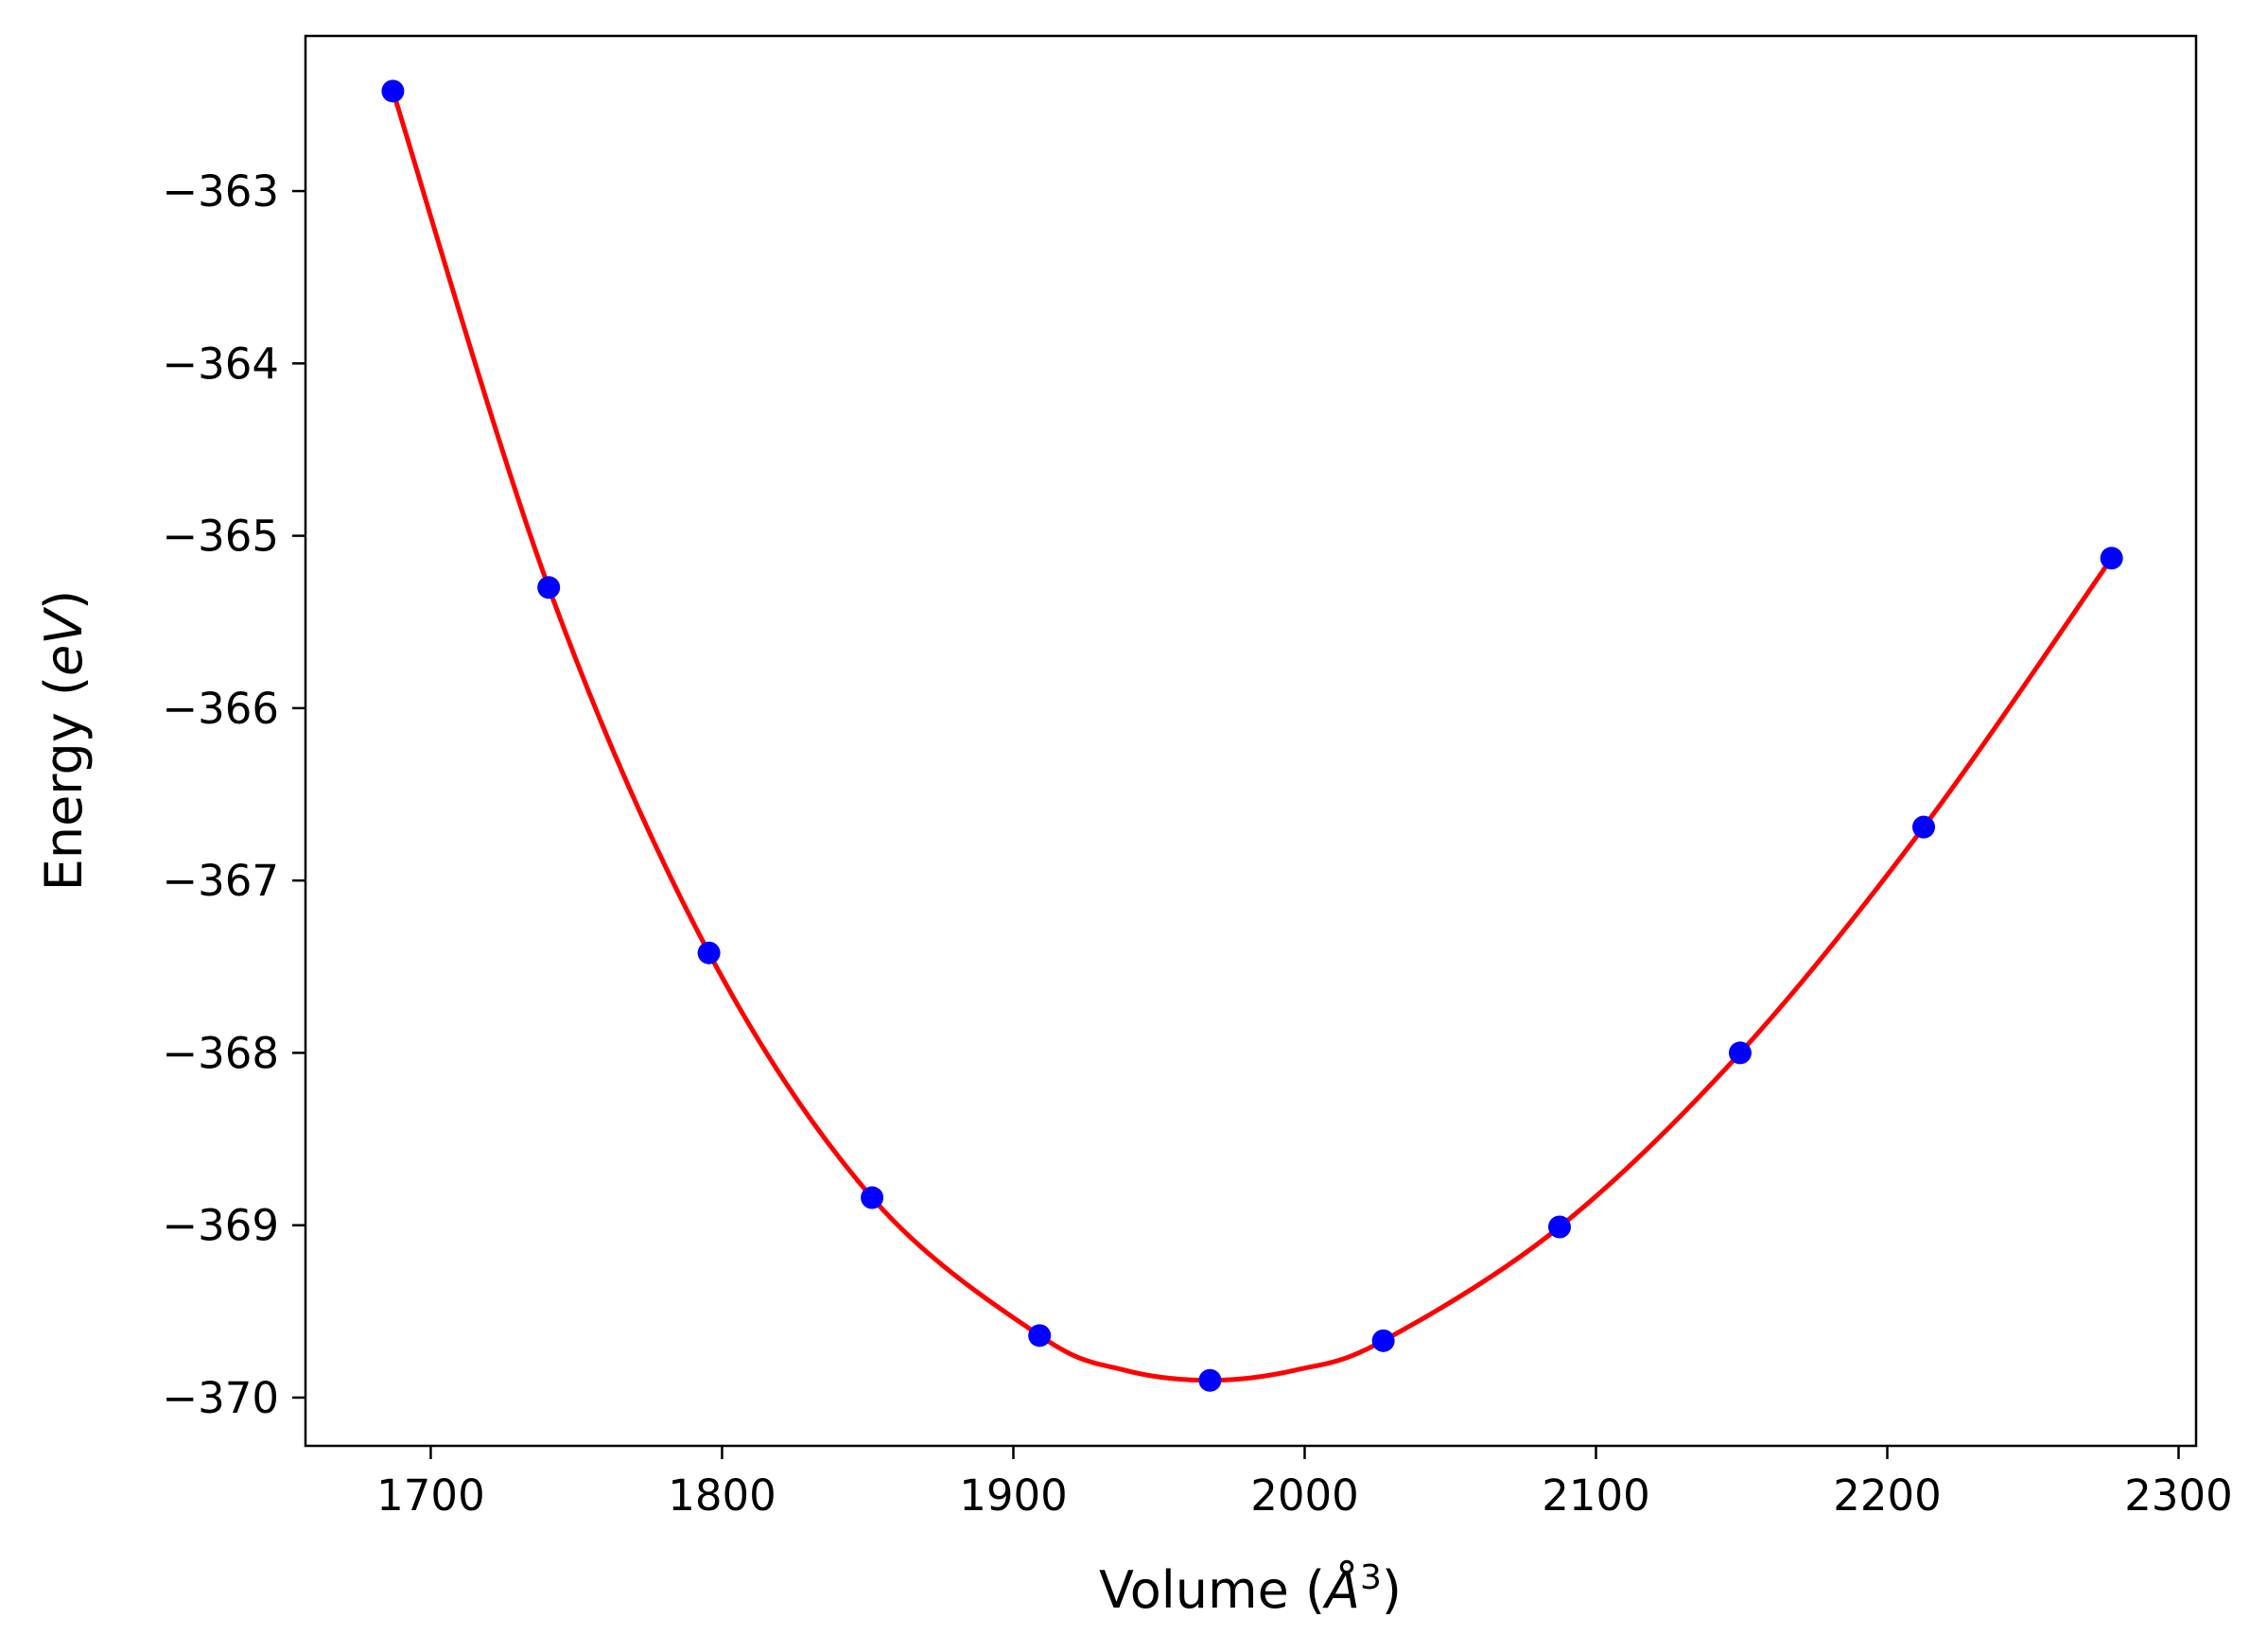 This screenshot has height=1652, width=2267. I want to click on y-tick-label: −369, so click(220, 1226).